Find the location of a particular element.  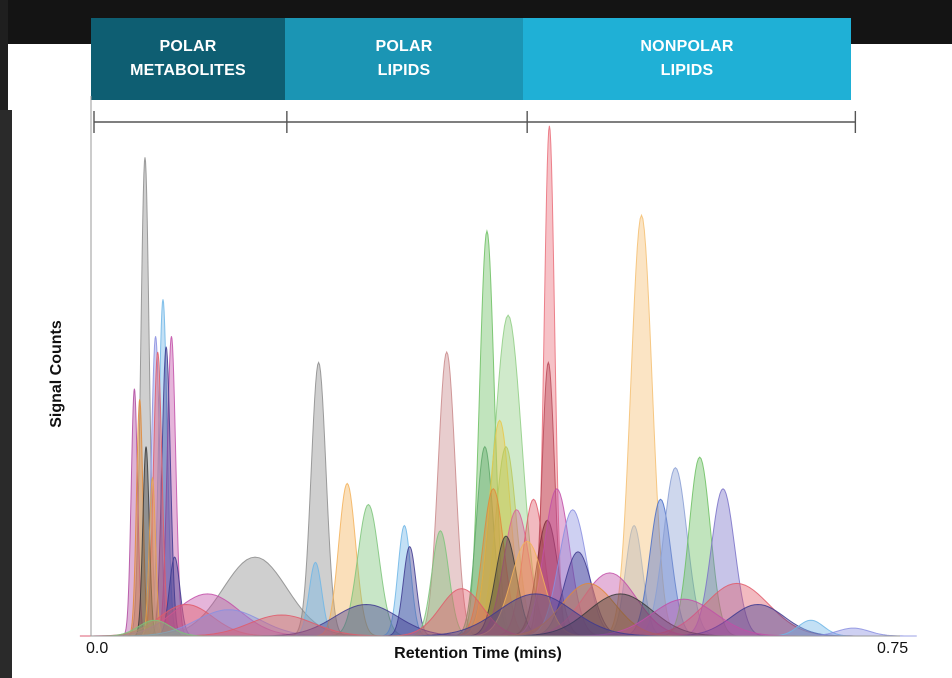

x-tick-label-min: 0.0 is located at coordinates (97, 648).